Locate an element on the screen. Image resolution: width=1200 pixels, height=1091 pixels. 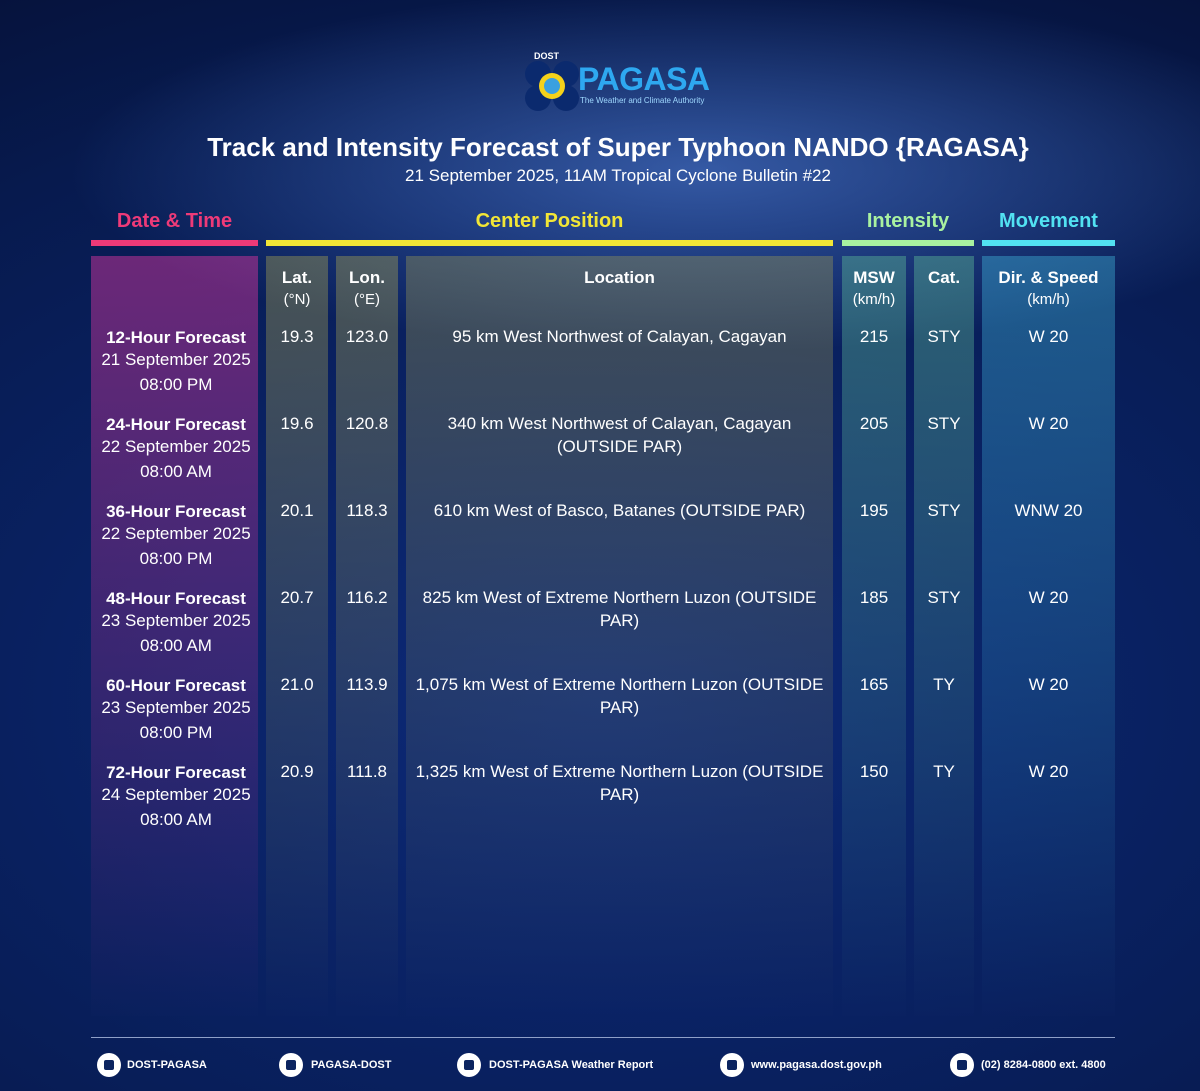
group-header: Center Position is located at coordinates (549, 221).